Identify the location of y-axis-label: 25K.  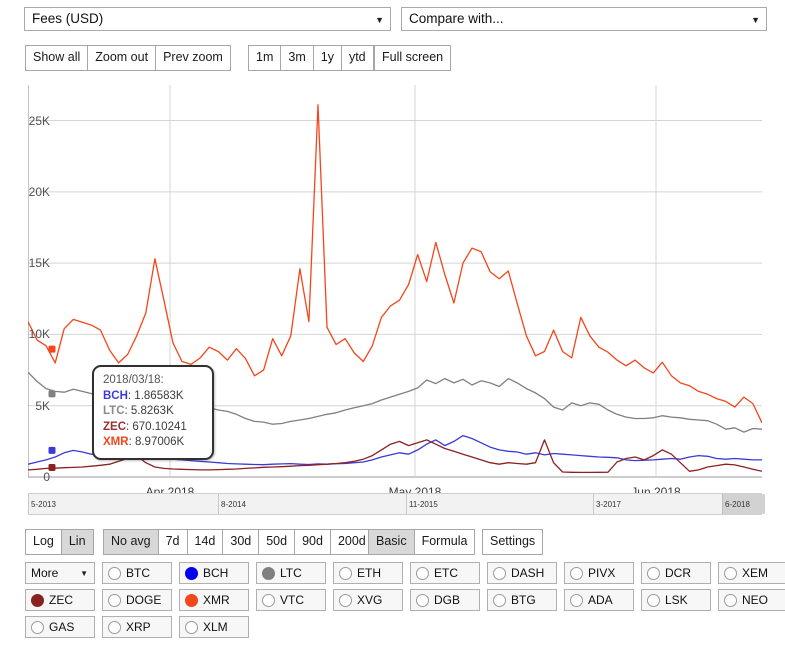
(39, 120).